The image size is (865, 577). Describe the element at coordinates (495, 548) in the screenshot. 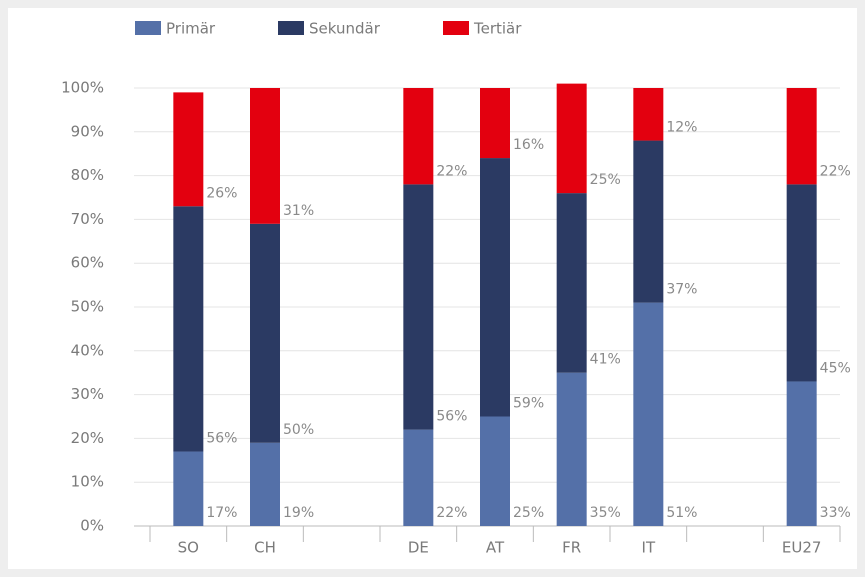

I see `x-tick-label: AT` at that location.